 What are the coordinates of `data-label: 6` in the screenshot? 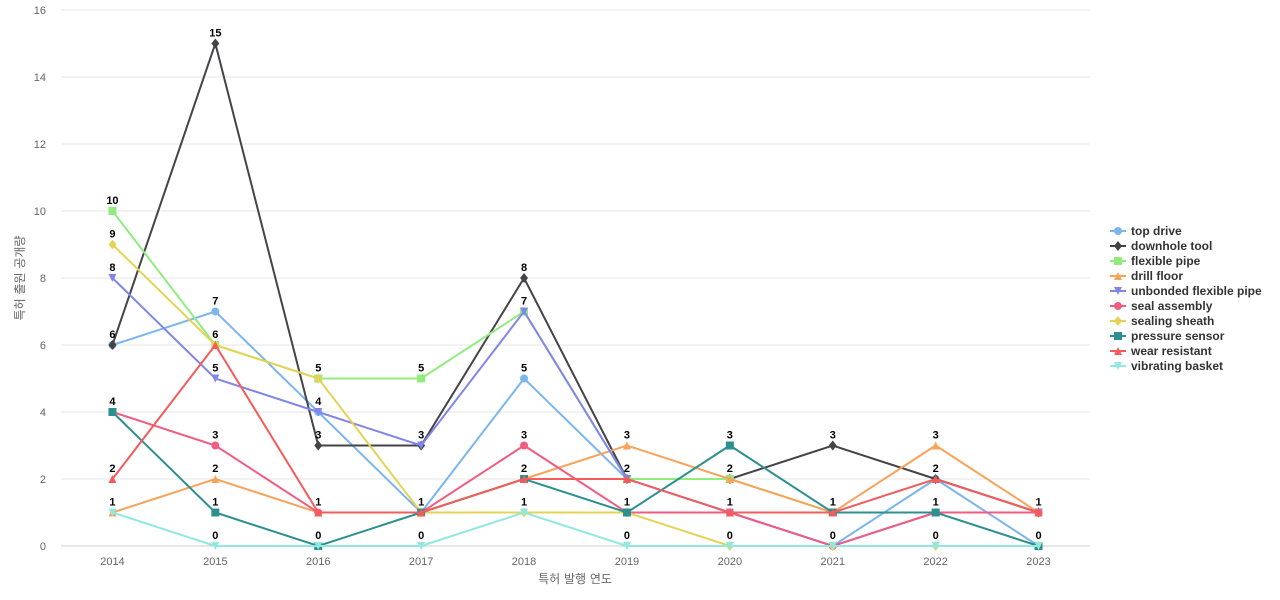 It's located at (215, 335).